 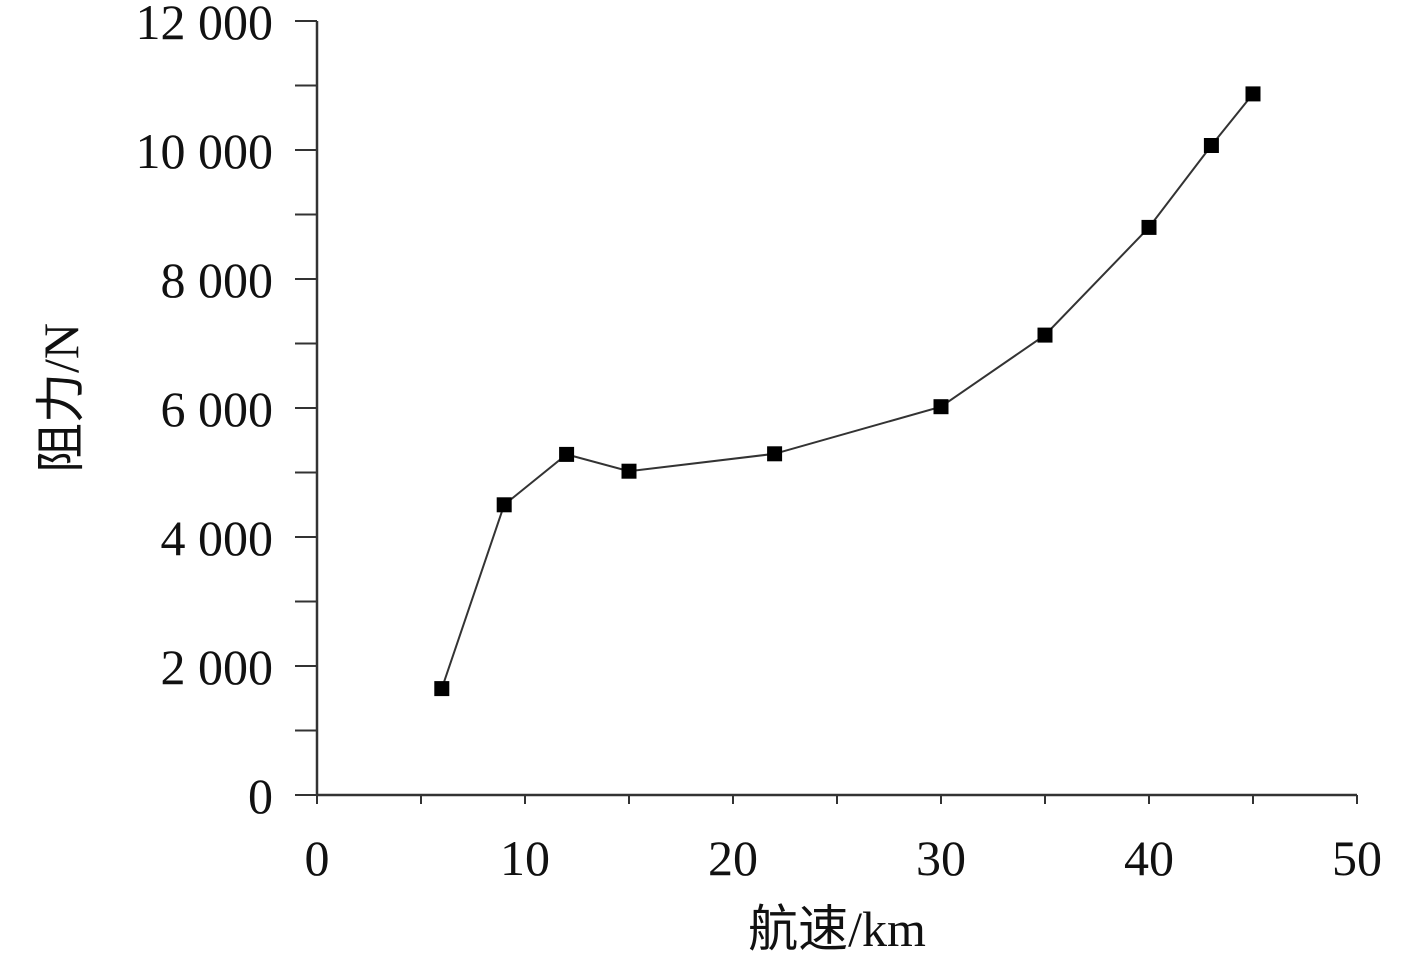 What do you see at coordinates (61, 398) in the screenshot?
I see `y-axis-title: 阻力/N` at bounding box center [61, 398].